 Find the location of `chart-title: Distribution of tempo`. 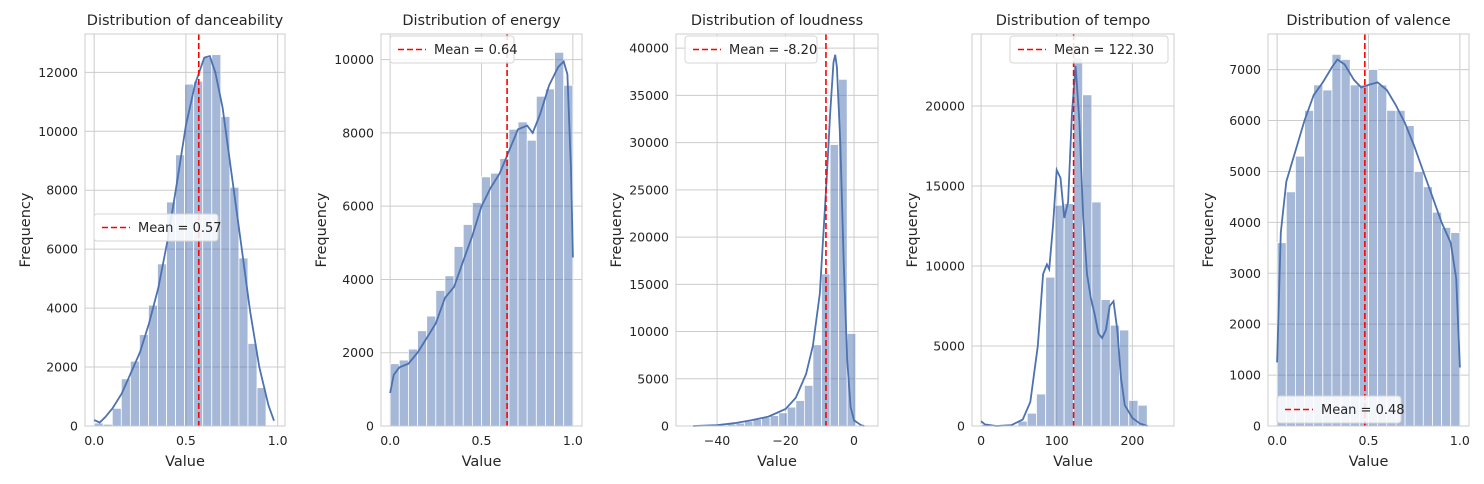

chart-title: Distribution of tempo is located at coordinates (1073, 21).